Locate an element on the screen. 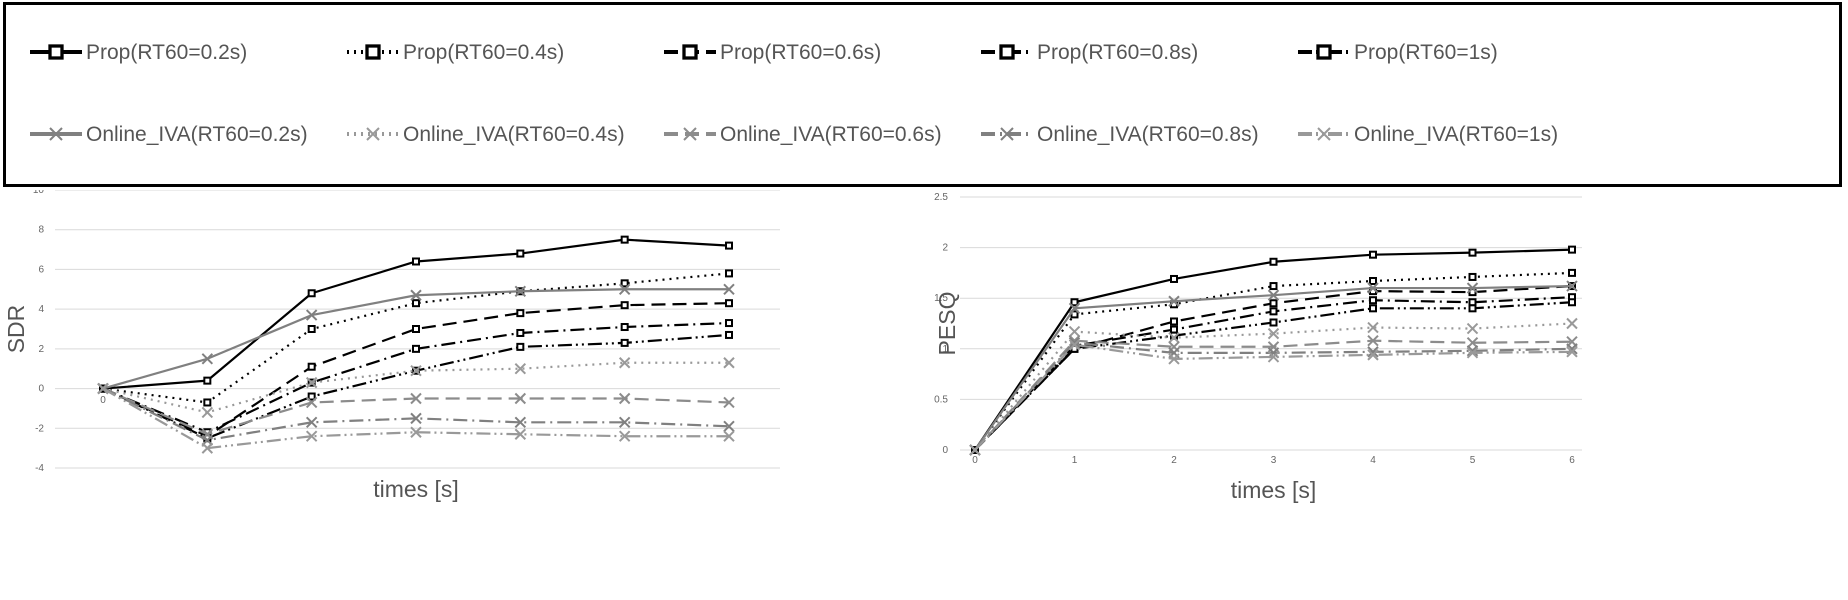 This screenshot has width=1848, height=600. legend-label: Online_IVA(RT60=1s) is located at coordinates (1456, 134).